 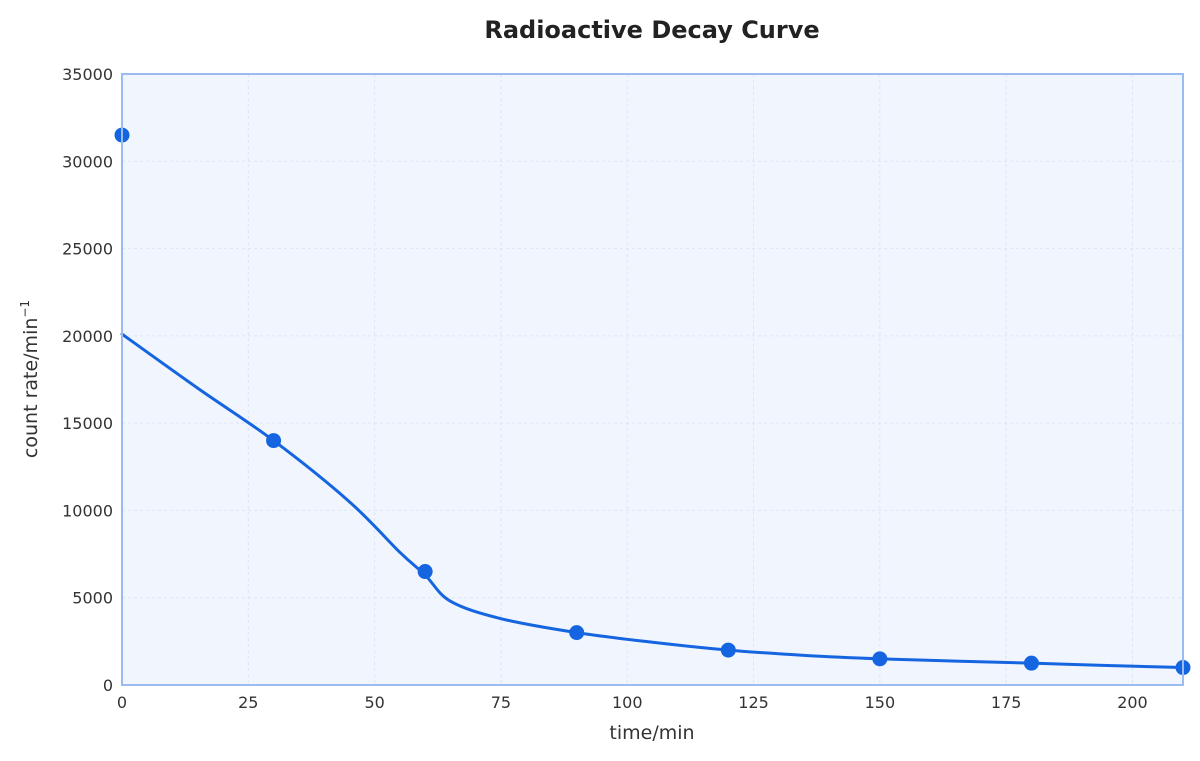 I want to click on y-axis-label-main: count rate/min, so click(x=31, y=388).